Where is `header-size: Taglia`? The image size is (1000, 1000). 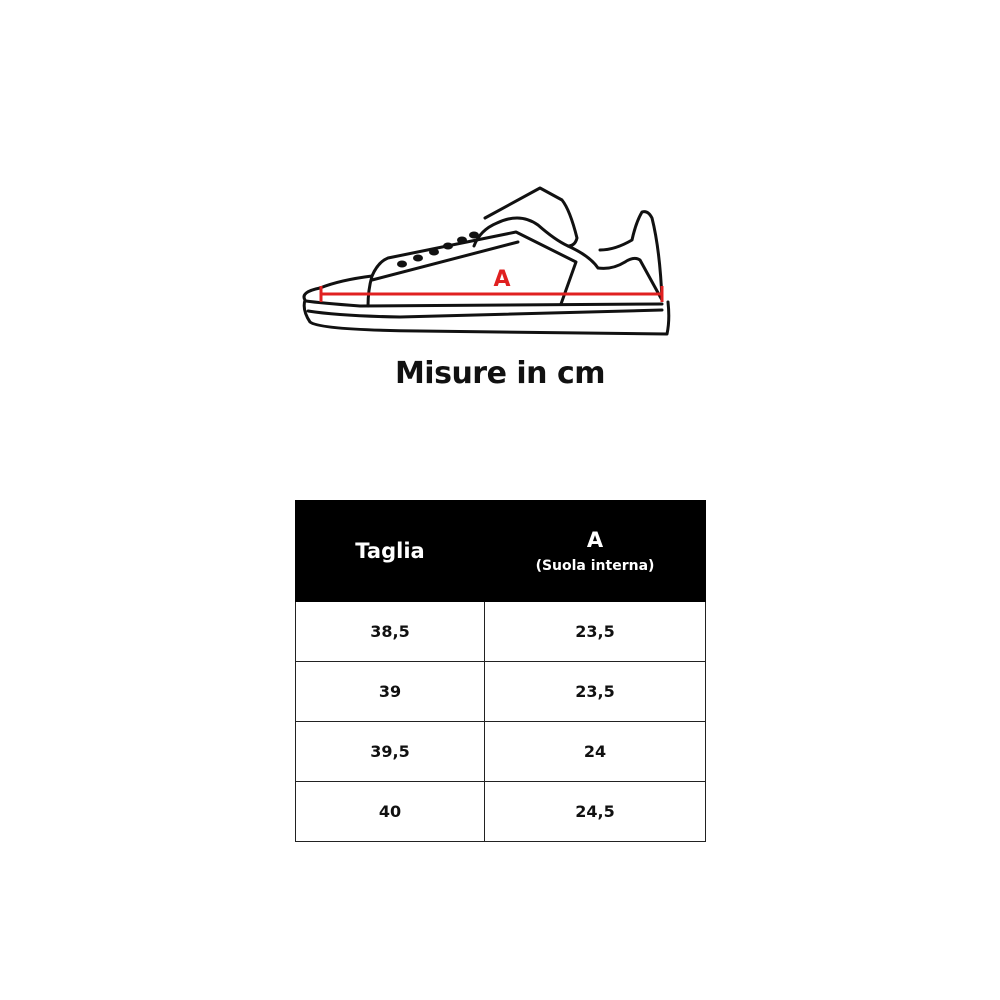 header-size: Taglia is located at coordinates (390, 551).